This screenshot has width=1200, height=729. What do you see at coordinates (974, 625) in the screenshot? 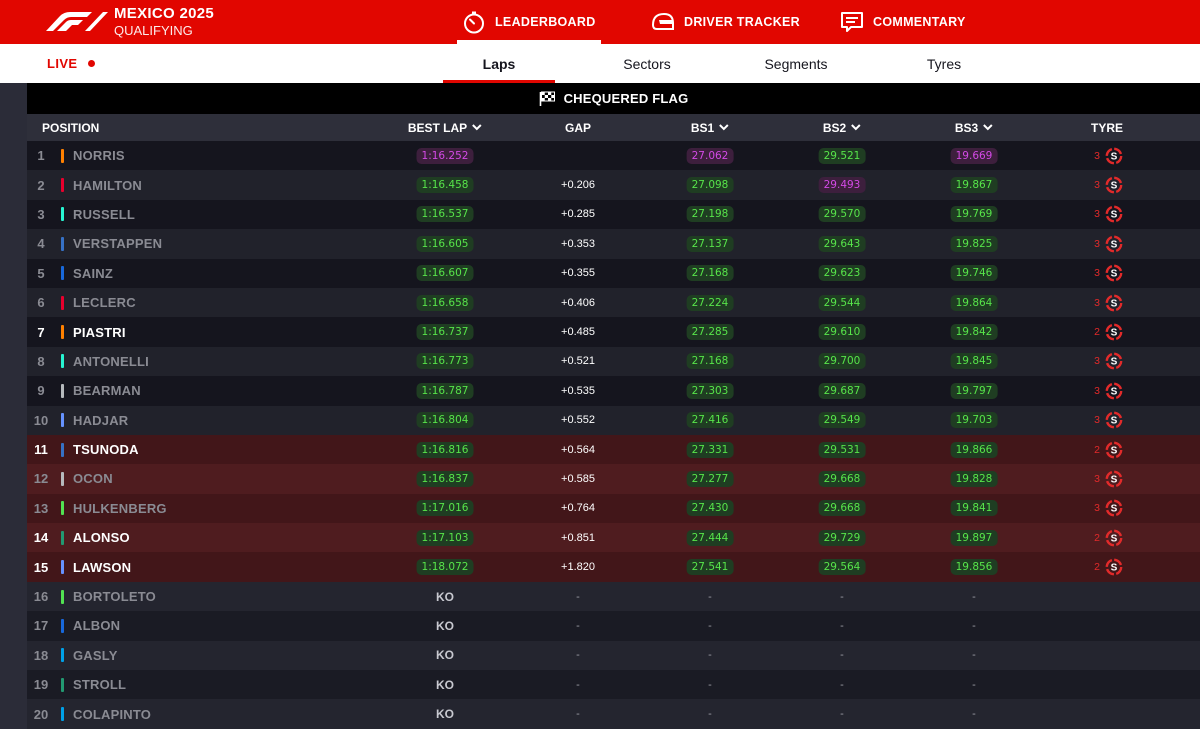
I see `bs3-cell: -` at bounding box center [974, 625].